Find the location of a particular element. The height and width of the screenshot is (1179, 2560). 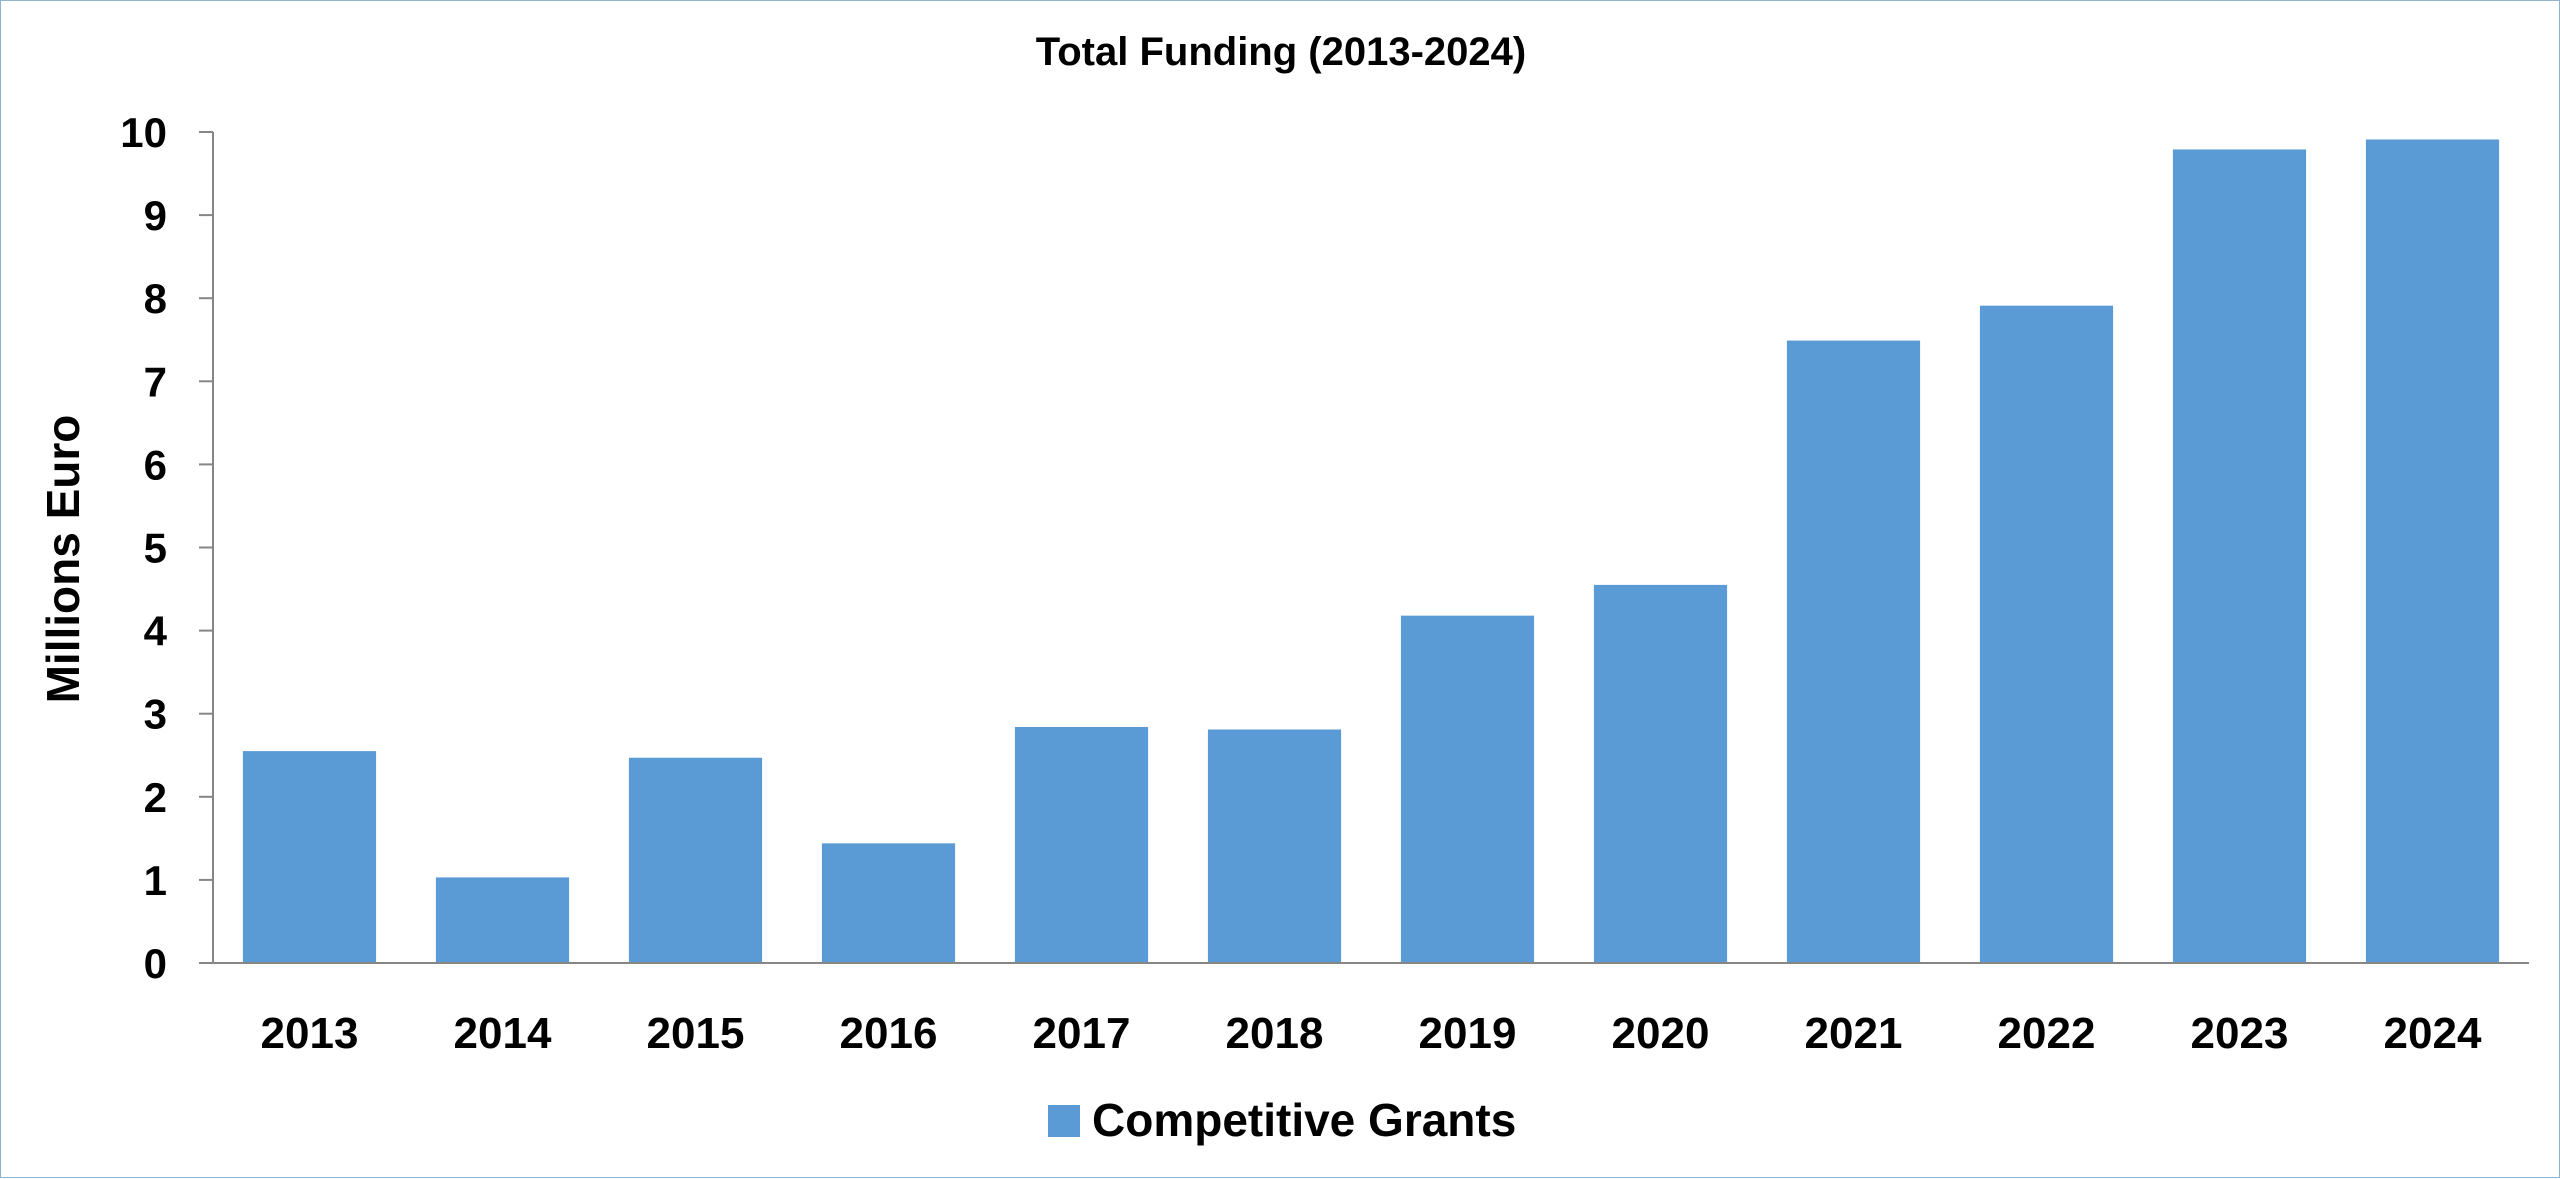

bar-2017 is located at coordinates (1081, 844).